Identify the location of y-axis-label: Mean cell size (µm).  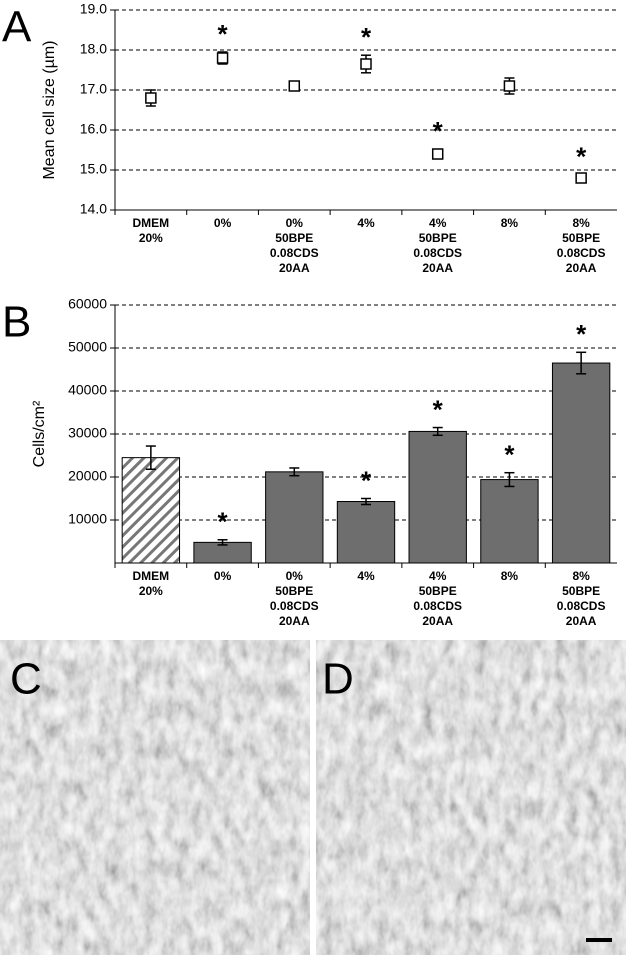
(49, 109).